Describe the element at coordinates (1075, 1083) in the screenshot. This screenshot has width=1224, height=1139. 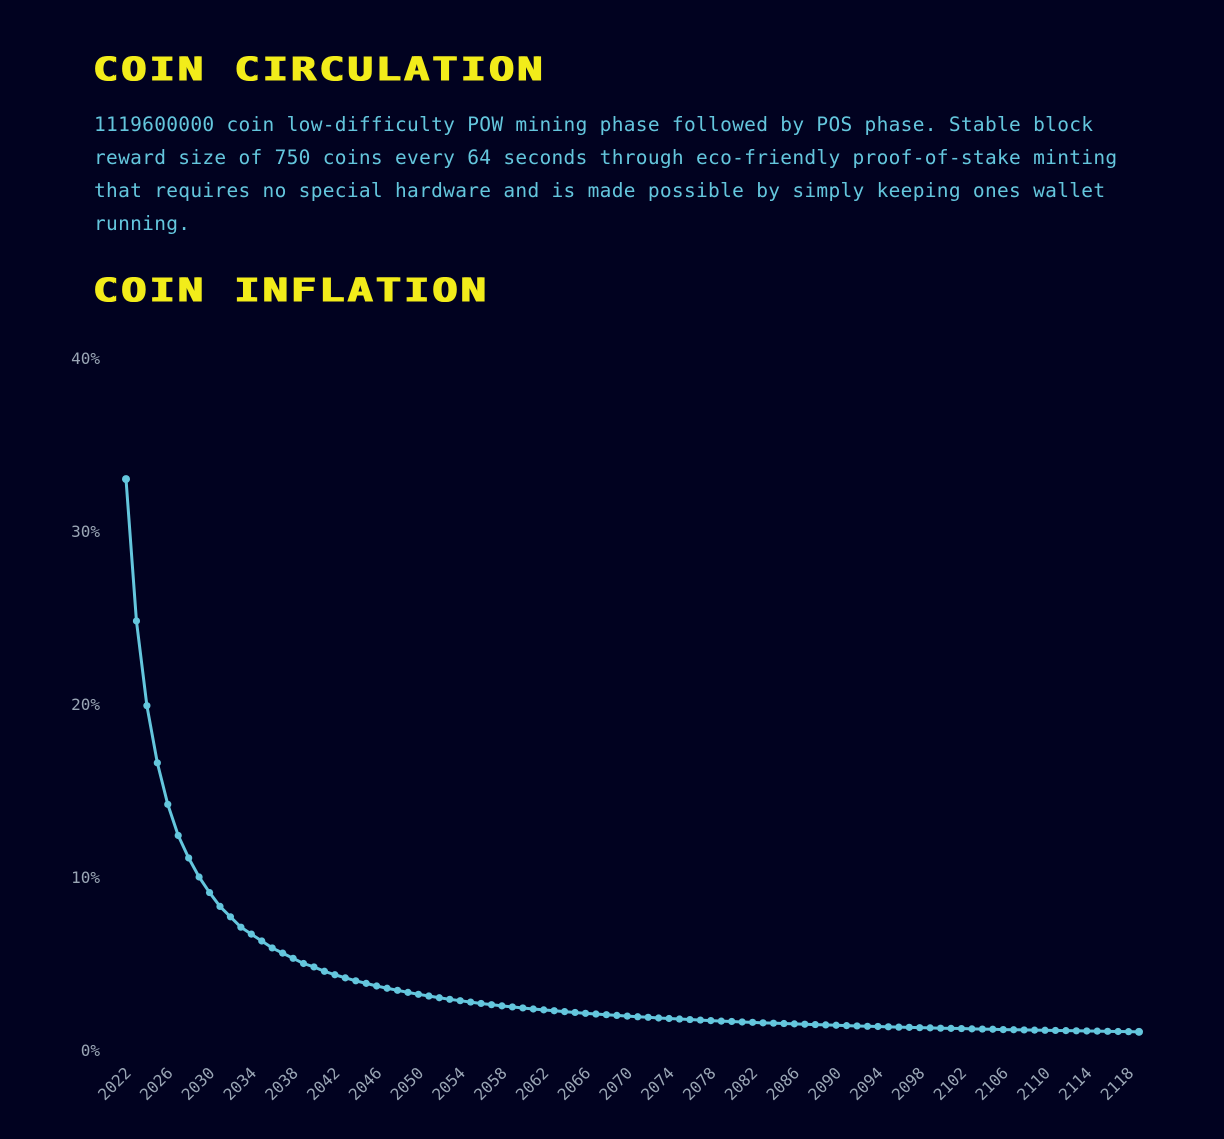
I see `x-tick-label: 2114` at that location.